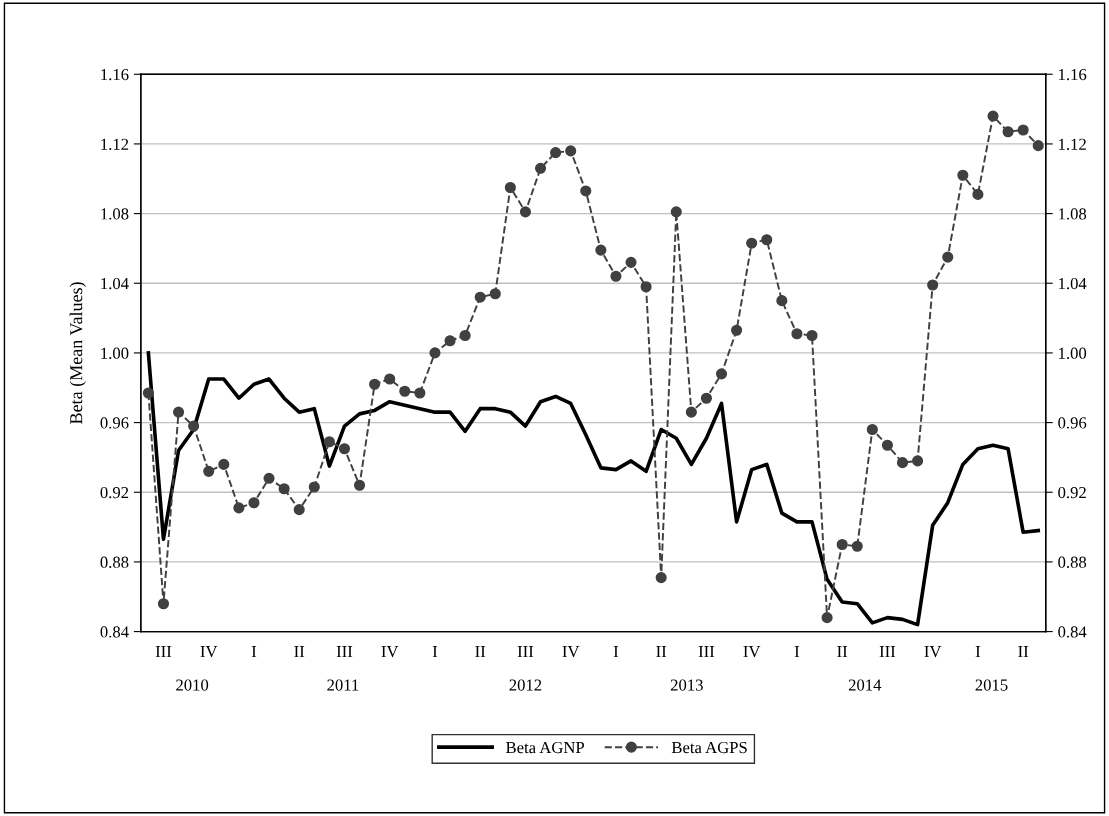  What do you see at coordinates (1073, 214) in the screenshot?
I see `y2-tick-label: 1.08` at bounding box center [1073, 214].